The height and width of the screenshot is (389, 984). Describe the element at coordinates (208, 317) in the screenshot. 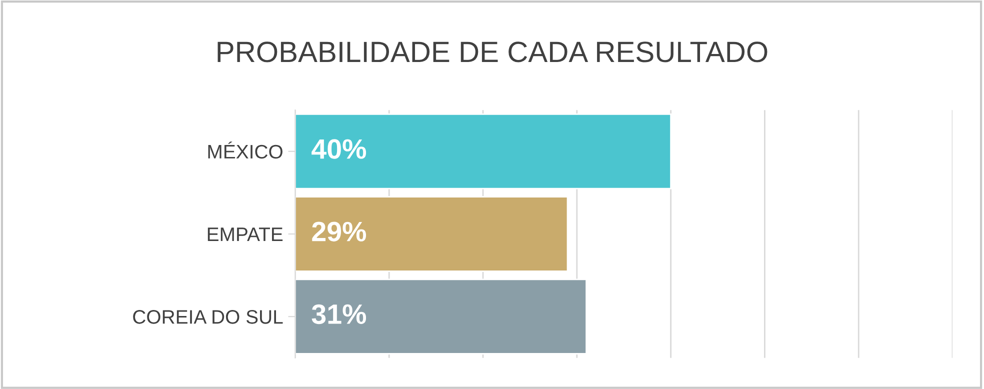

I see `y-tick-label: COREIA DO SUL` at that location.